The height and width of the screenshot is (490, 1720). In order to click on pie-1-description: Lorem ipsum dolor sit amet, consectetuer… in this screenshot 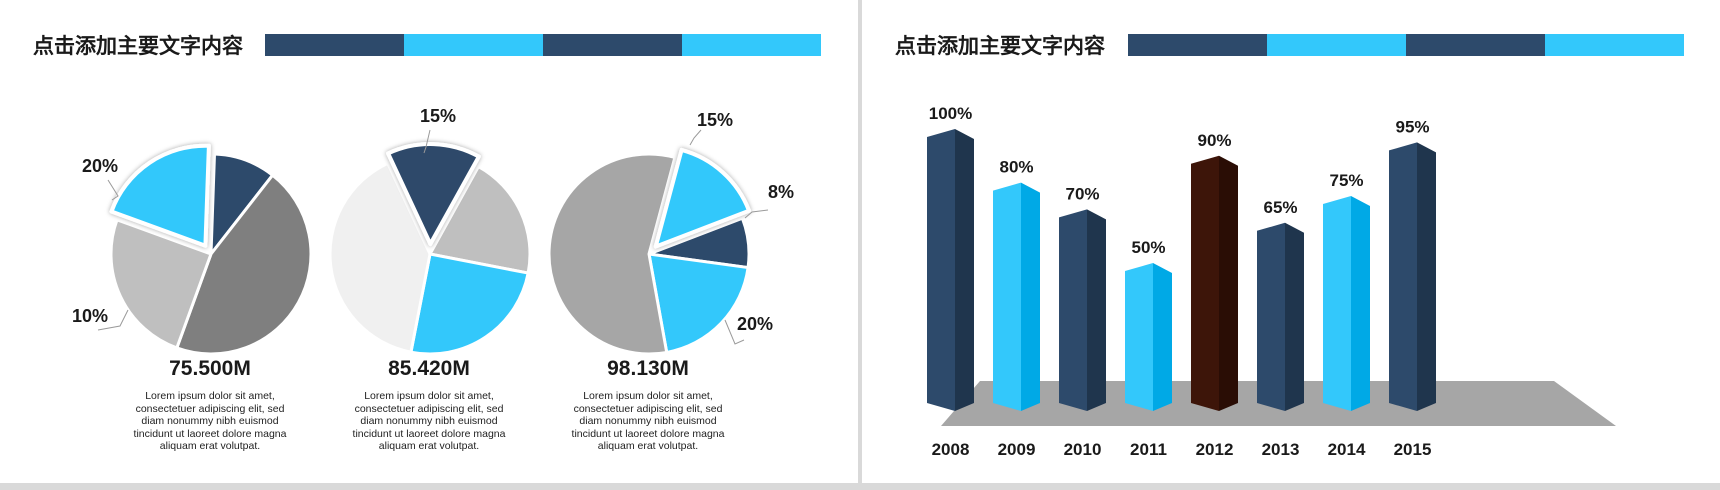, I will do `click(210, 421)`.